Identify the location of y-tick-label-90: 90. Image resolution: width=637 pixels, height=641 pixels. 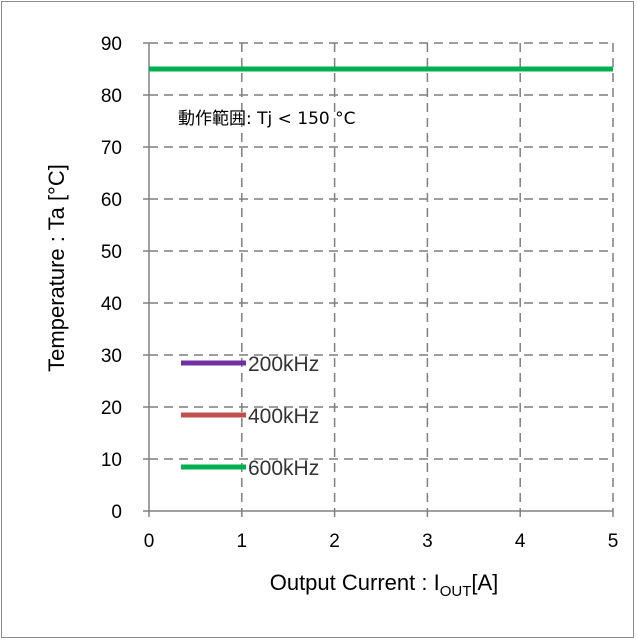
(111, 44).